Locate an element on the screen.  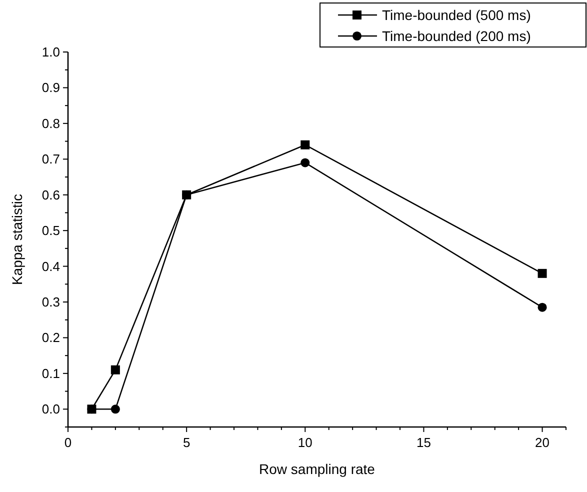
y-tick-label: 0.5 is located at coordinates (51, 230).